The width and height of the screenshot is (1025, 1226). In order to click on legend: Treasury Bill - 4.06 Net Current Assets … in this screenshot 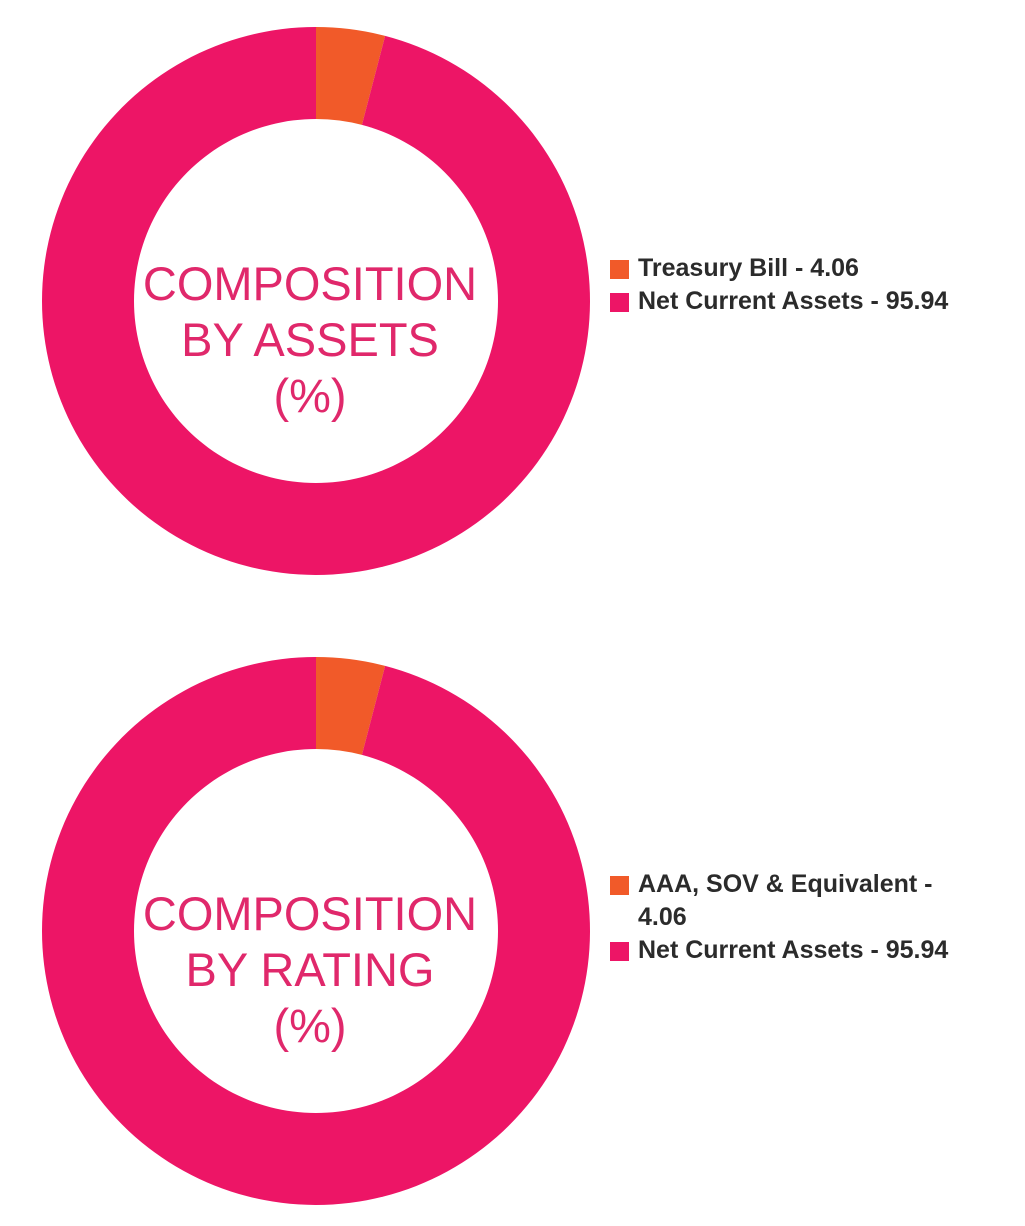, I will do `click(810, 285)`.